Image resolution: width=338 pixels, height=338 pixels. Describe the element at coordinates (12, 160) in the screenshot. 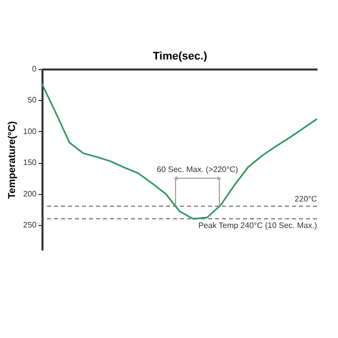

I see `y-axis-title: Temperature(°C)` at that location.